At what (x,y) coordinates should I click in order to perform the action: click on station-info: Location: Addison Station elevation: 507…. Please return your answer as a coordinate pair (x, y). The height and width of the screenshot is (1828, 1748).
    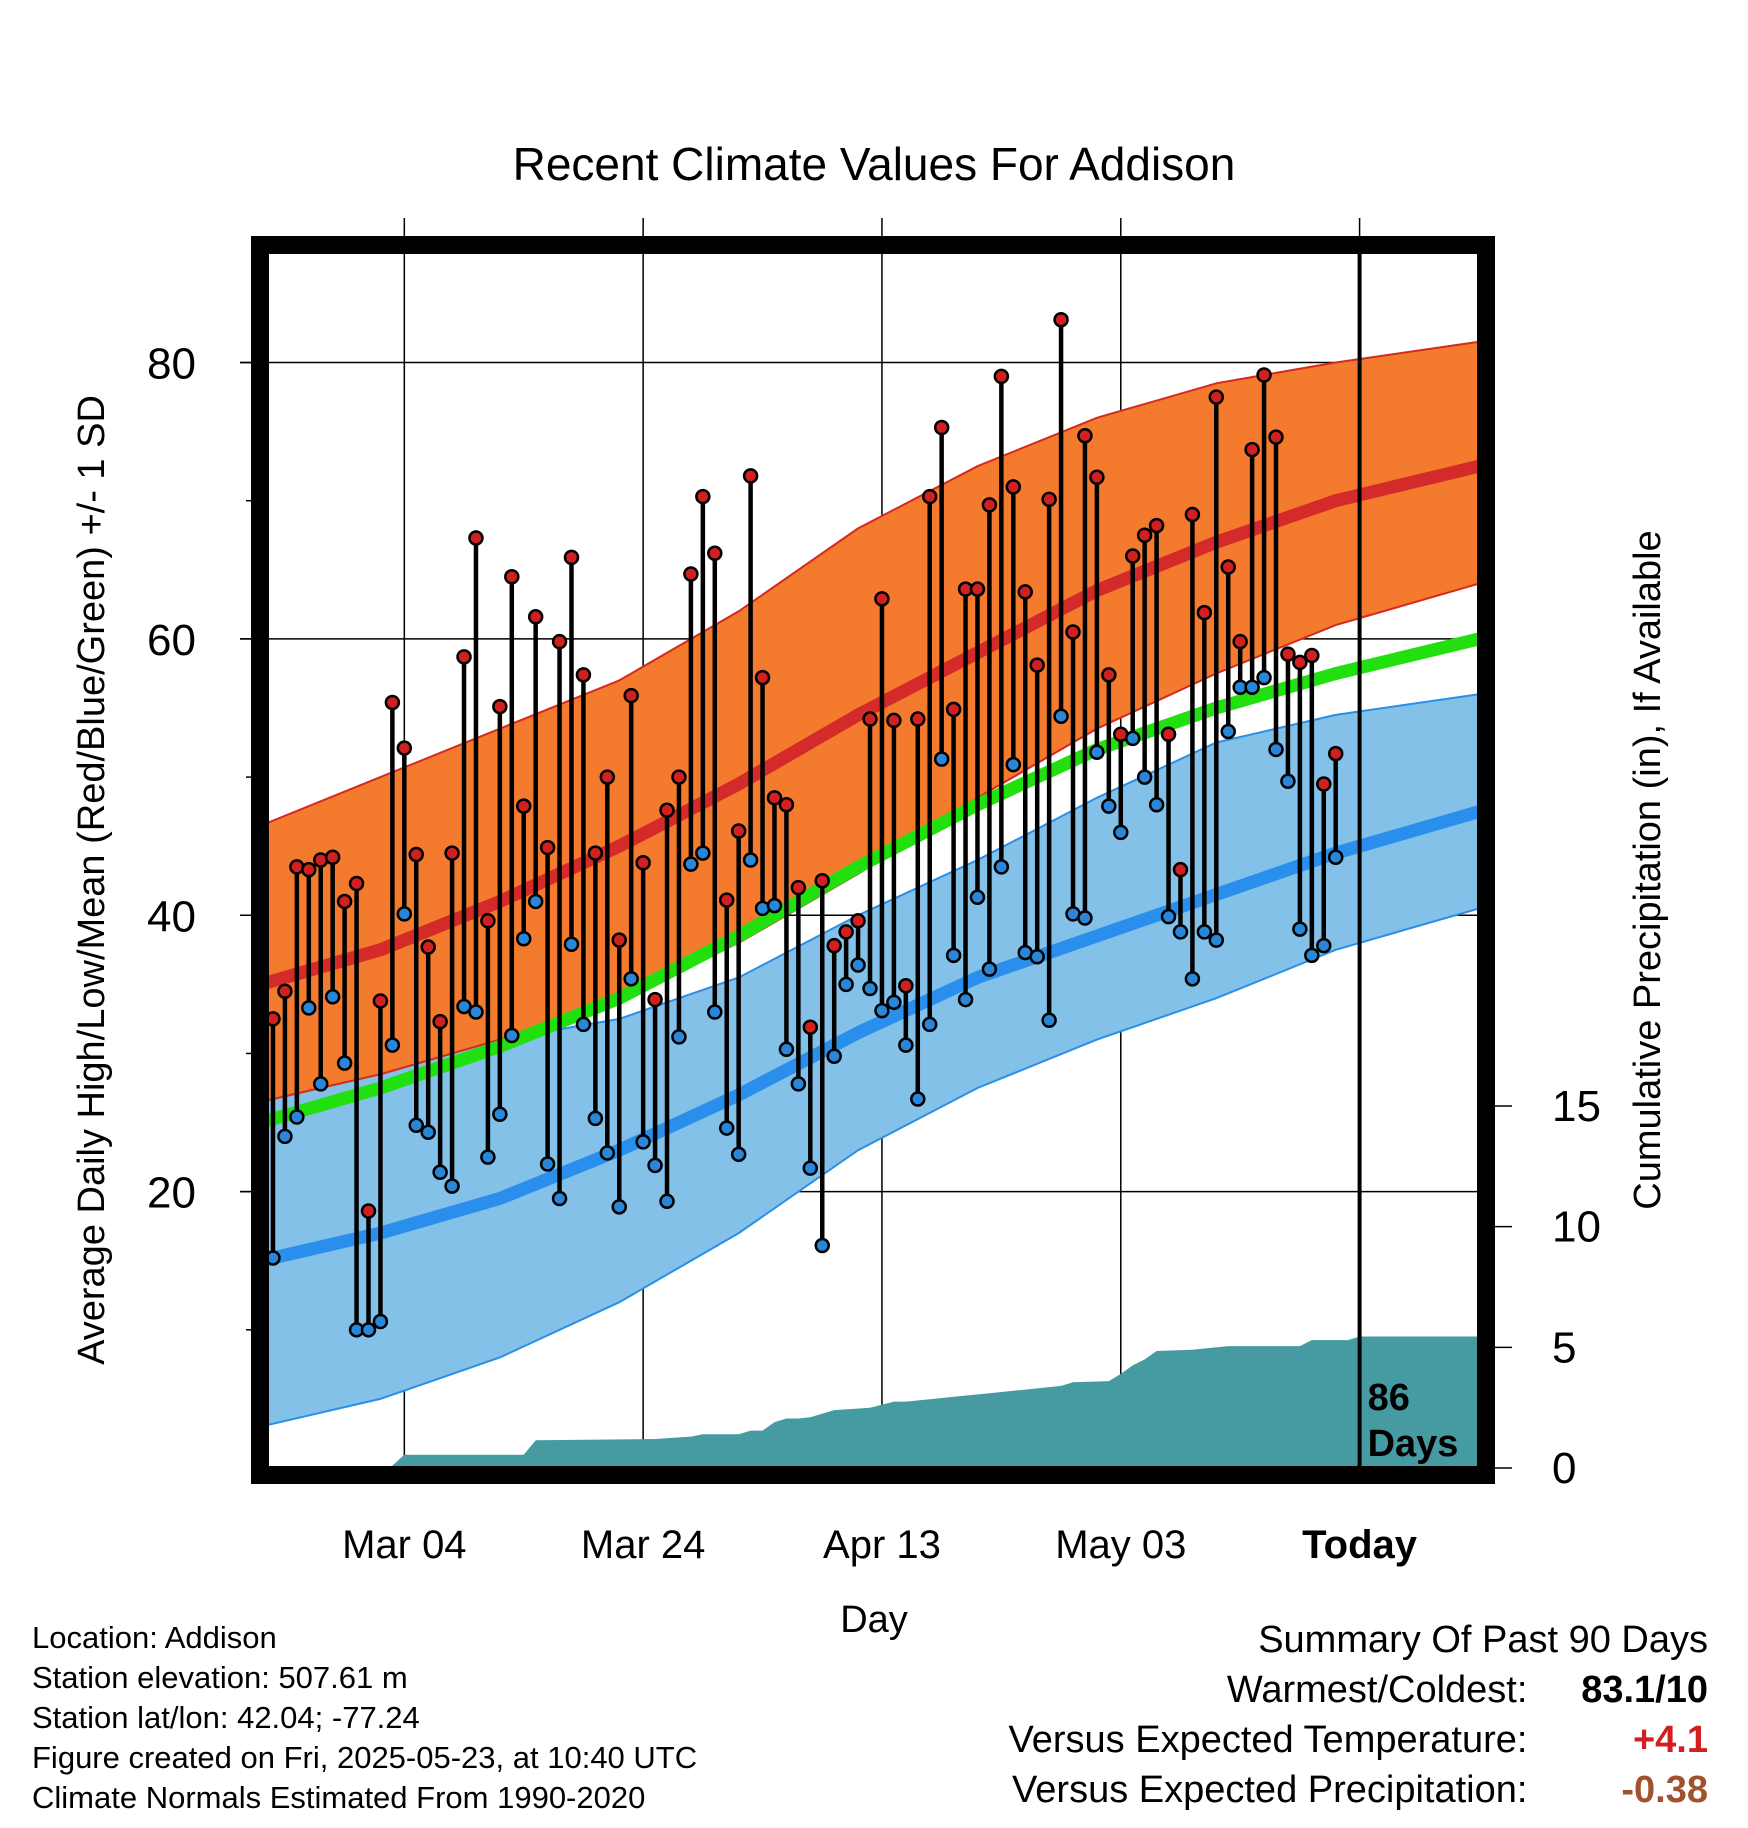
    Looking at the image, I should click on (364, 1718).